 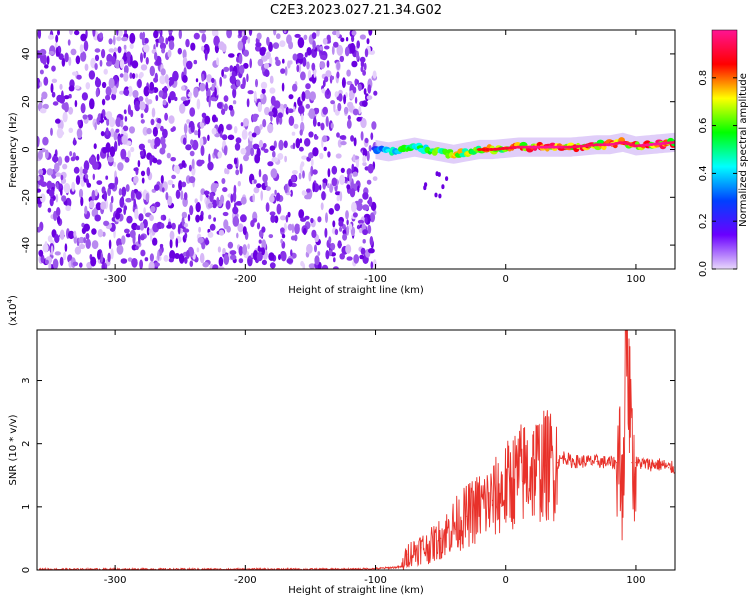 What do you see at coordinates (12, 310) in the screenshot?
I see `snr-scale-note: (x104)` at bounding box center [12, 310].